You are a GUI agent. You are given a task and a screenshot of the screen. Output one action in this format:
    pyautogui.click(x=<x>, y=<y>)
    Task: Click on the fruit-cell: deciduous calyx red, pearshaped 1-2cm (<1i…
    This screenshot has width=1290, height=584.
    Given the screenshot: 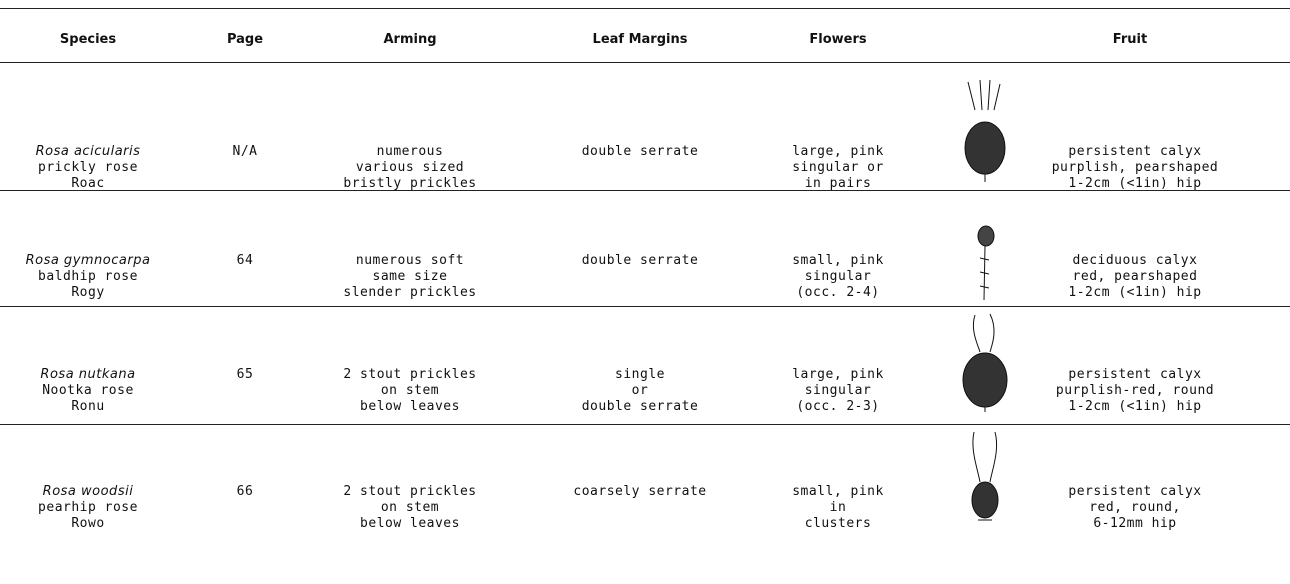 What is the action you would take?
    pyautogui.click(x=1134, y=277)
    